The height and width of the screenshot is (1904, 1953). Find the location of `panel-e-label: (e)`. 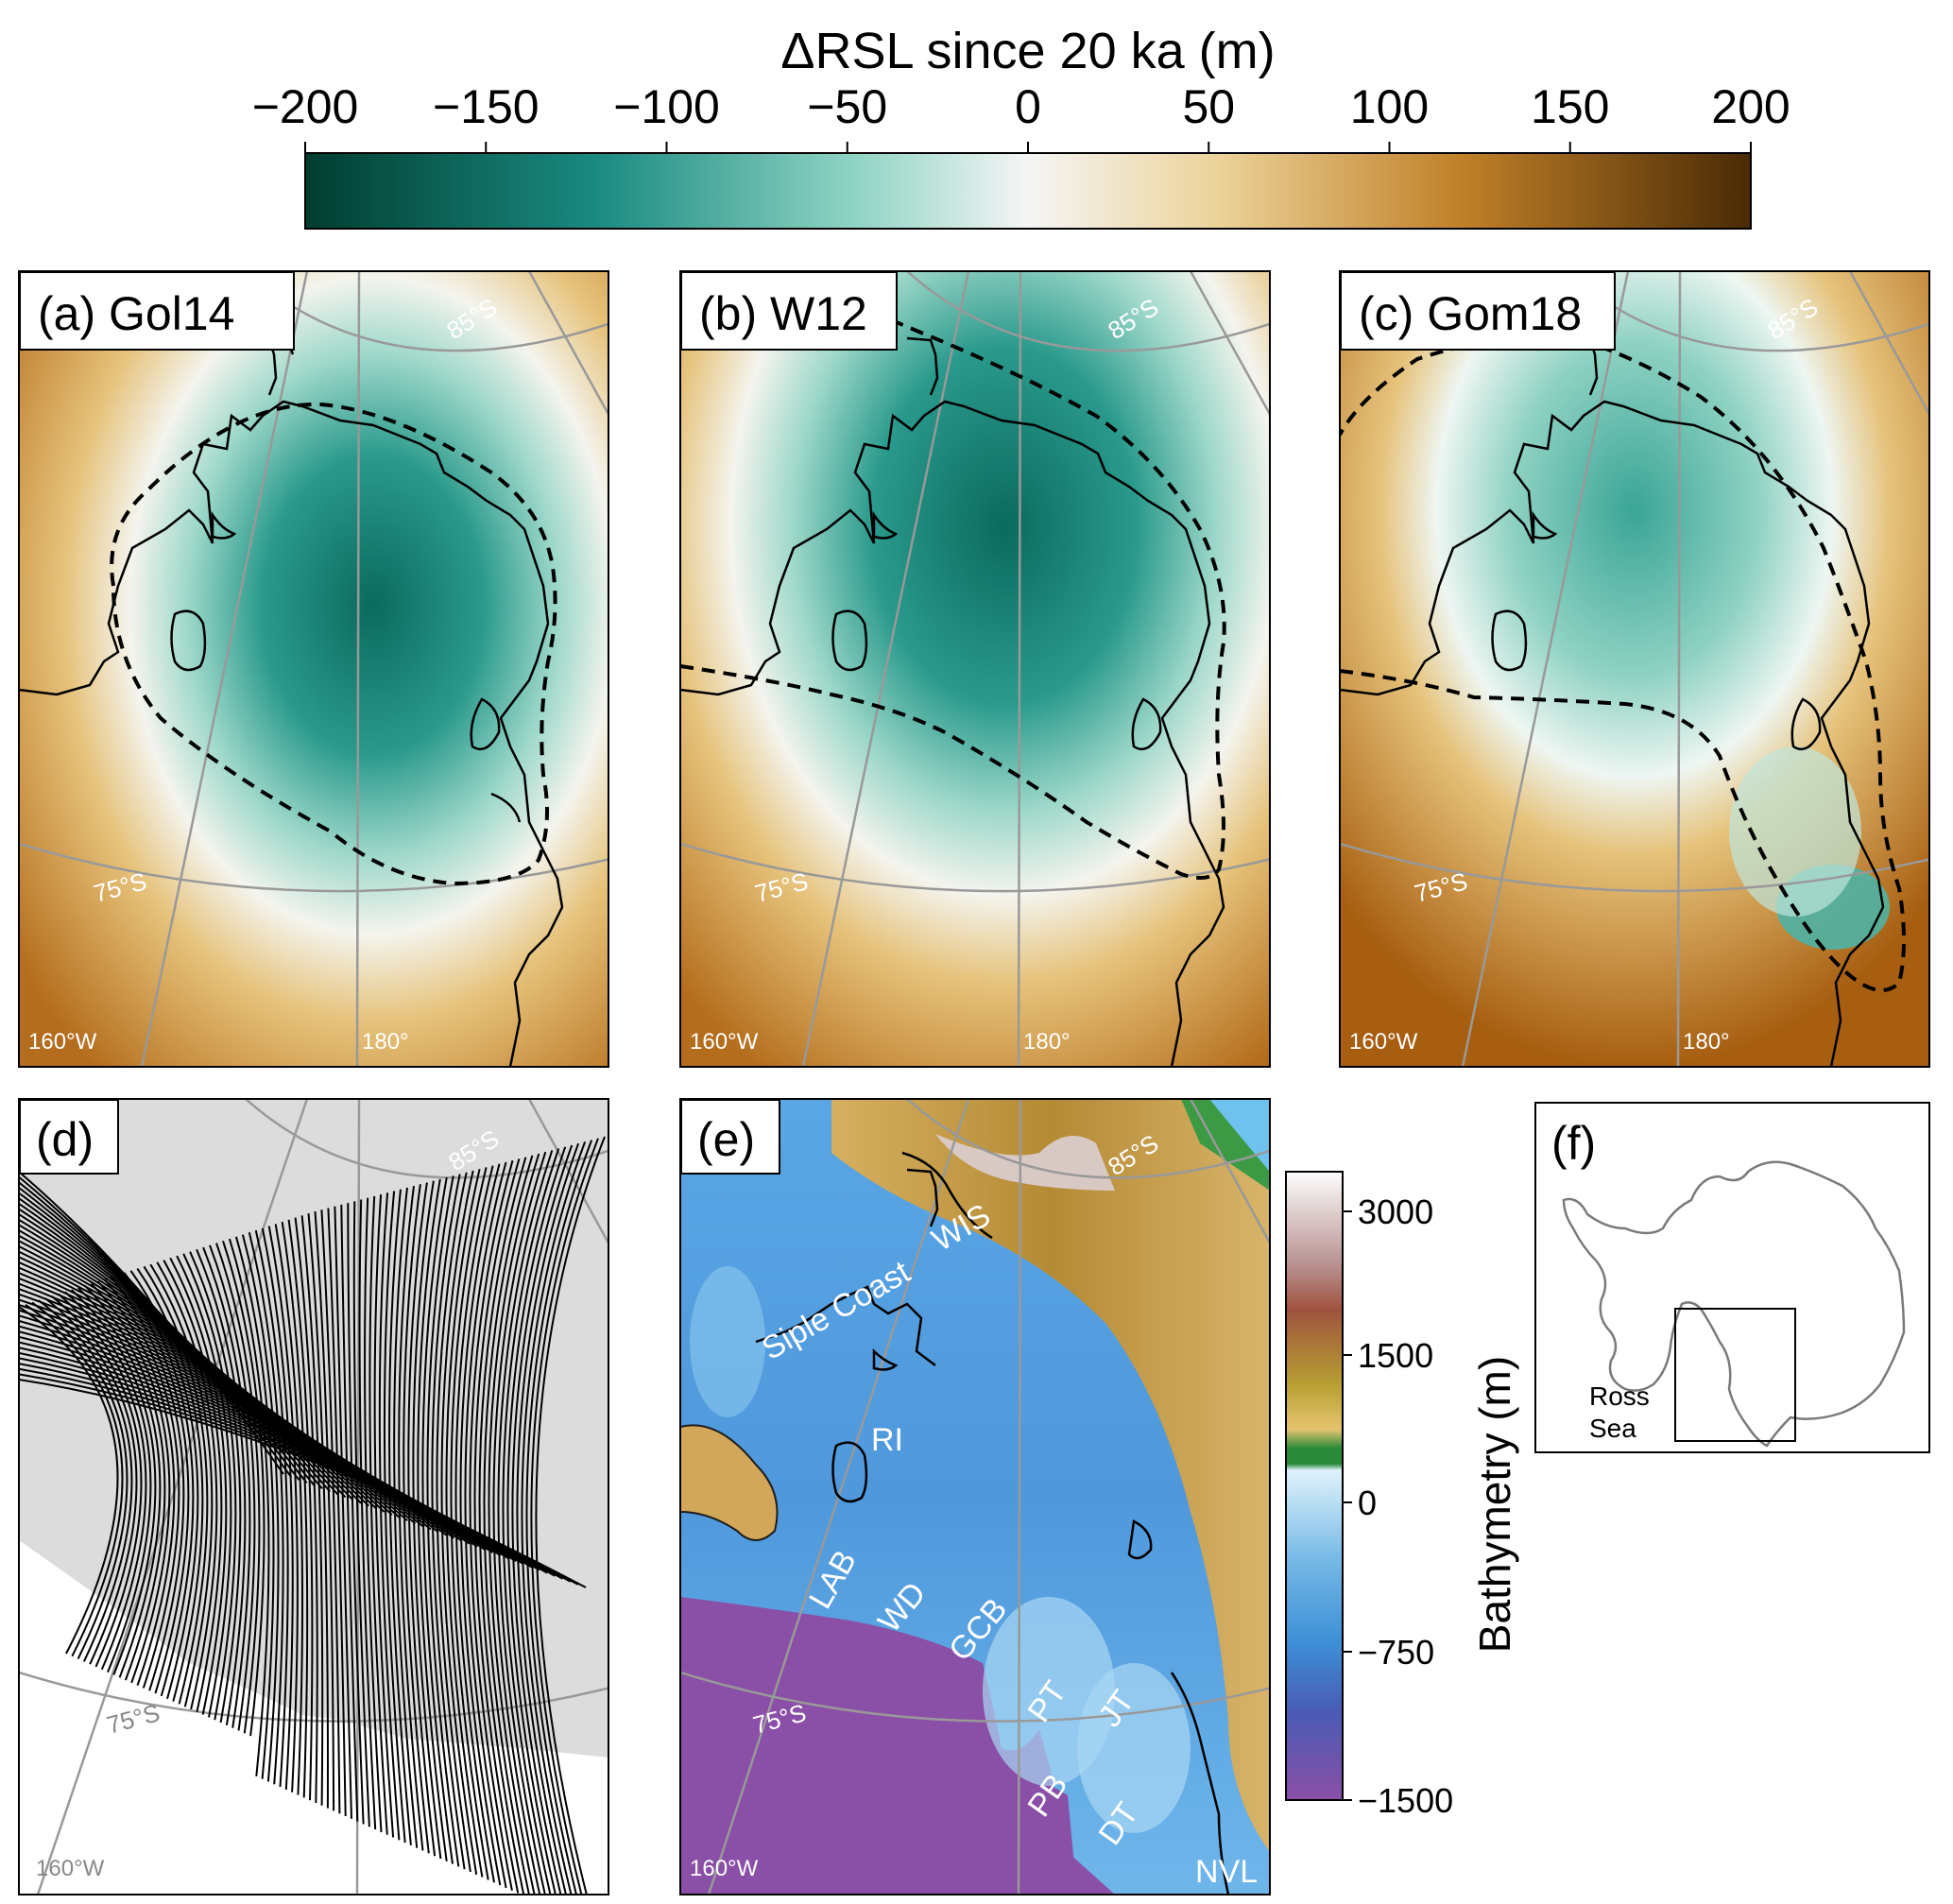

panel-e-label: (e) is located at coordinates (726, 1139).